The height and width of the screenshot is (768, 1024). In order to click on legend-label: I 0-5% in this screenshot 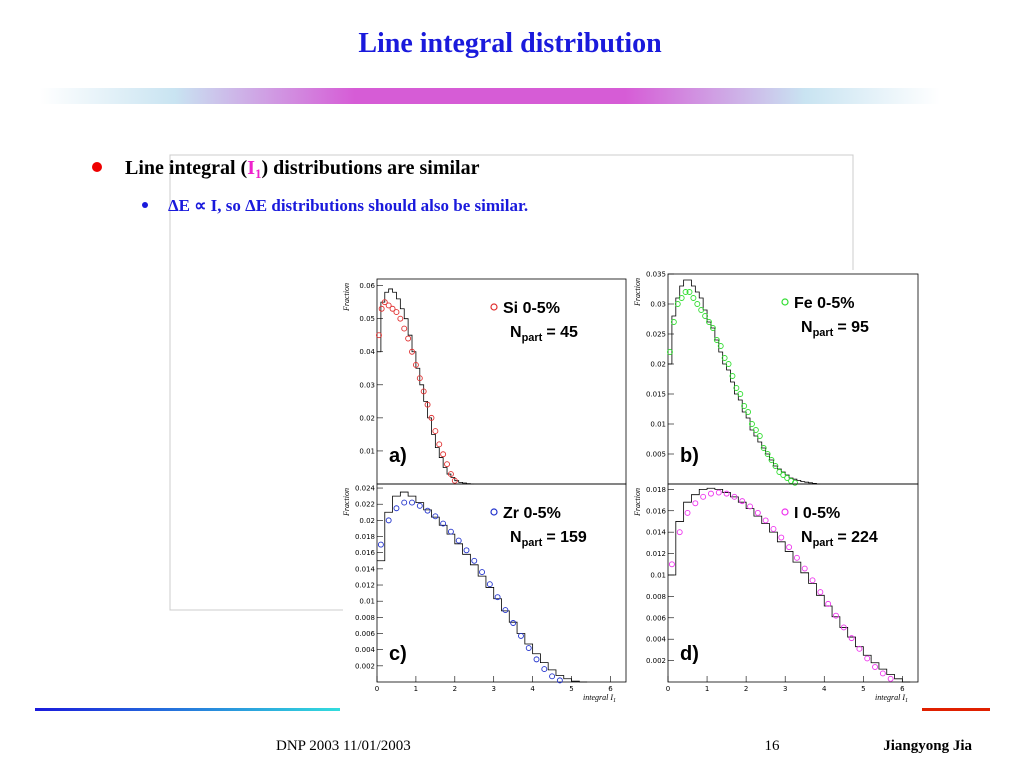, I will do `click(817, 513)`.